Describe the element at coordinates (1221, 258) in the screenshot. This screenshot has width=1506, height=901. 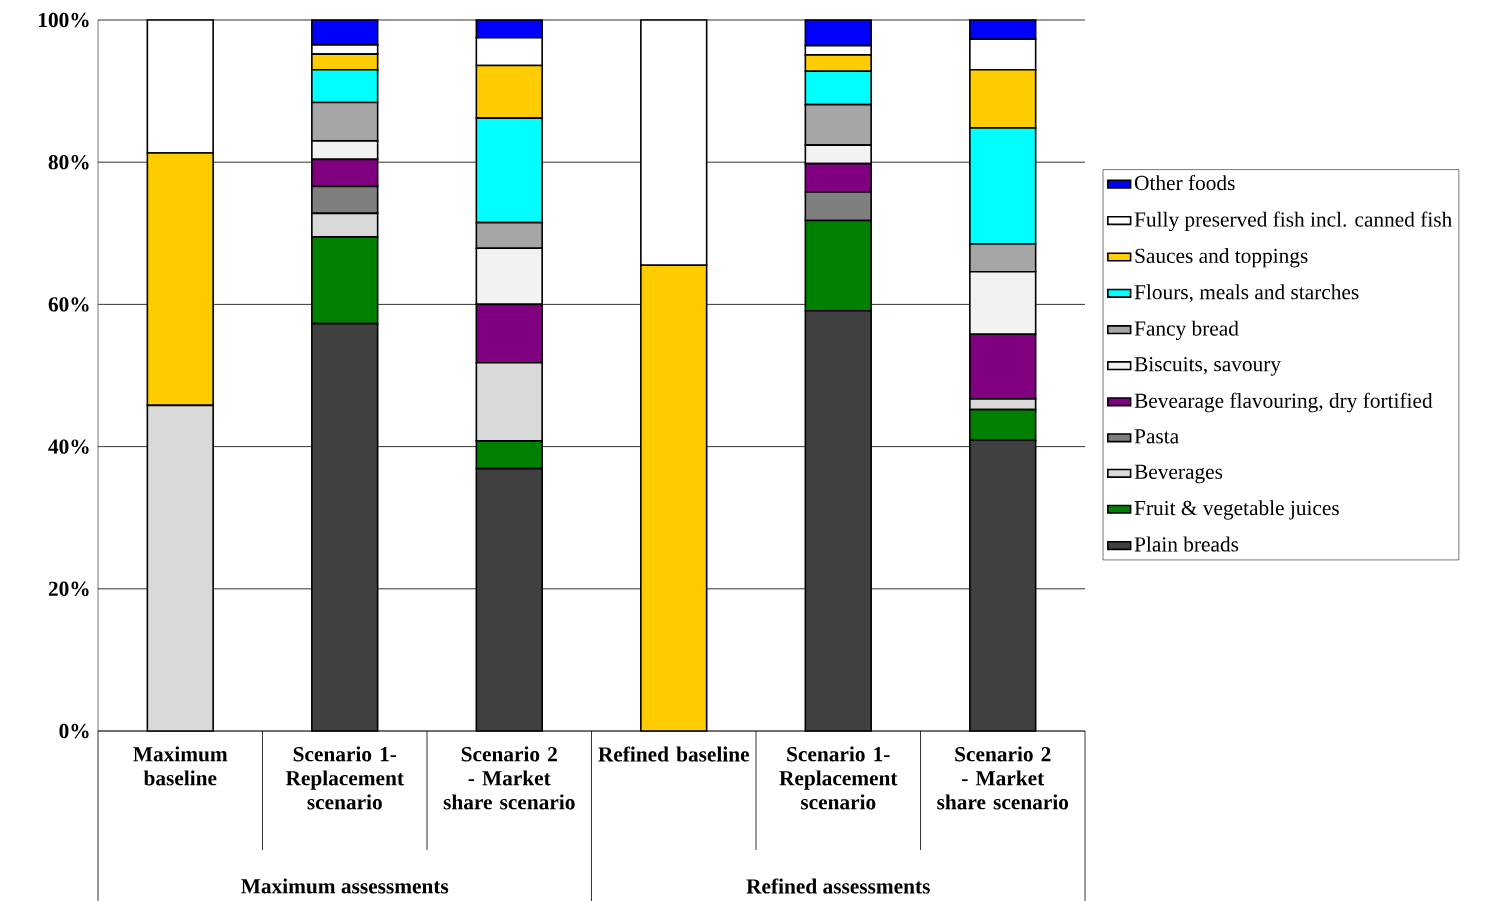
I see `legend-label: Sauces and toppings` at that location.